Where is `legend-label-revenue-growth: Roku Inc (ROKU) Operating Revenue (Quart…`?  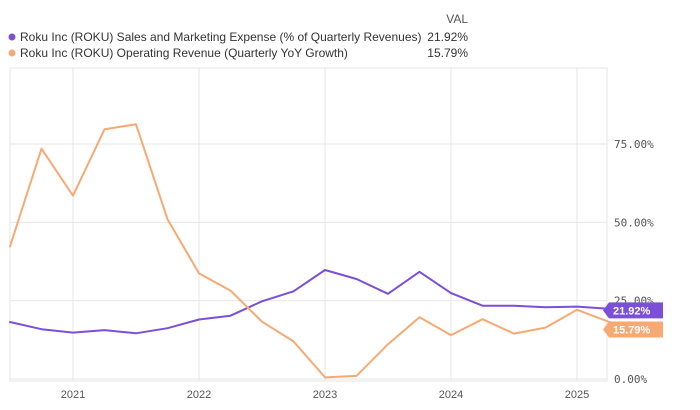 legend-label-revenue-growth: Roku Inc (ROKU) Operating Revenue (Quart… is located at coordinates (184, 53).